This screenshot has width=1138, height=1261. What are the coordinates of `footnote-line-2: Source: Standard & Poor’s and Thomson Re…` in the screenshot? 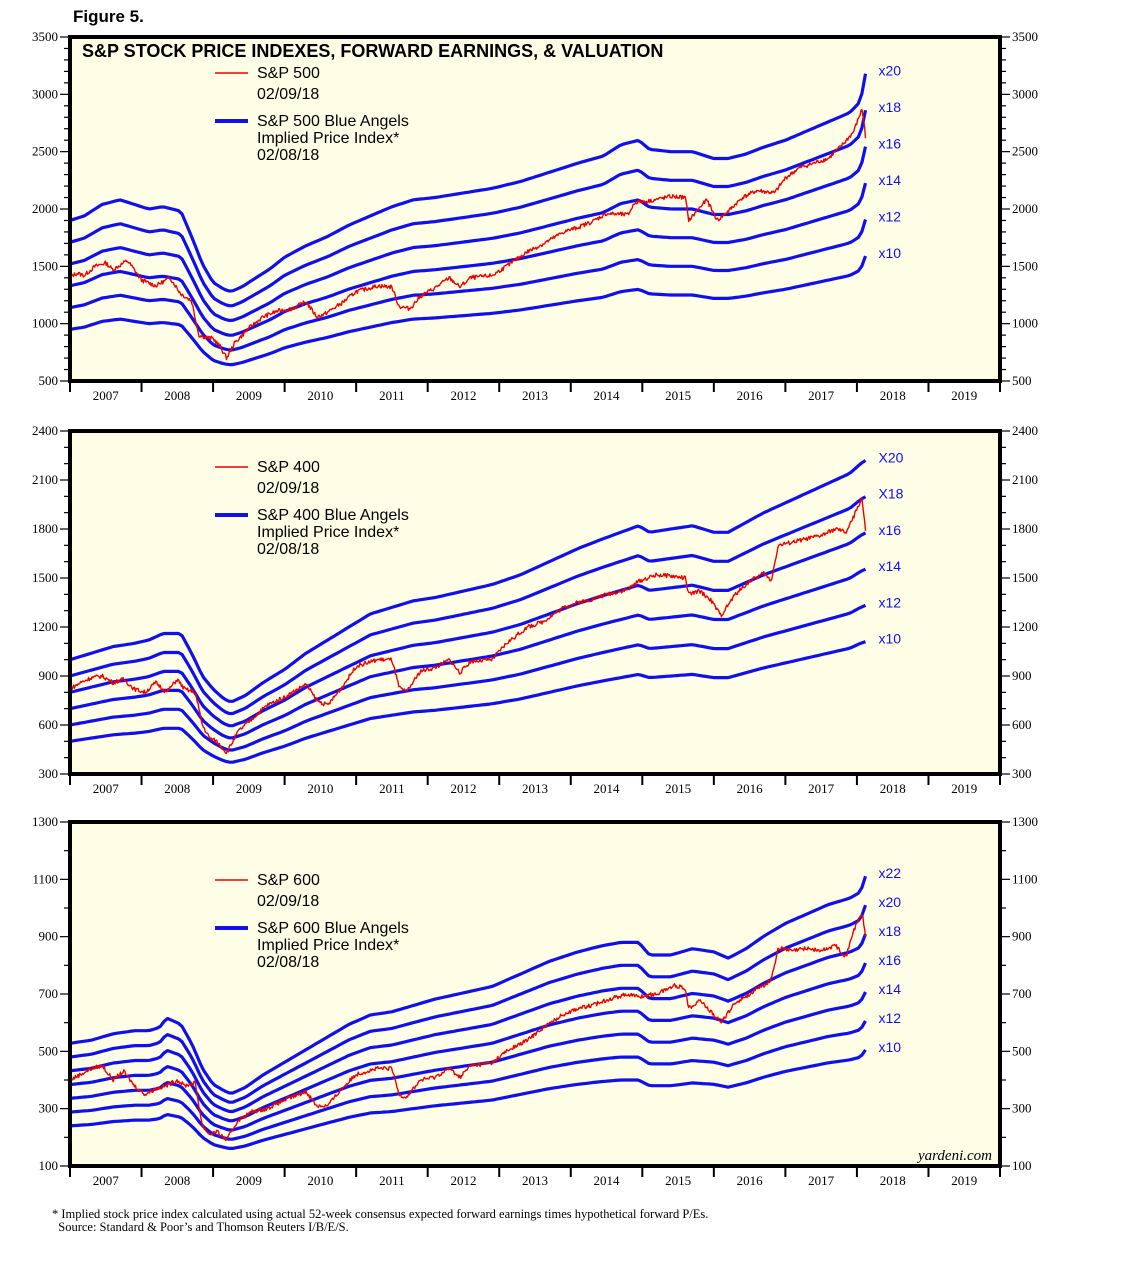 It's located at (200, 1227).